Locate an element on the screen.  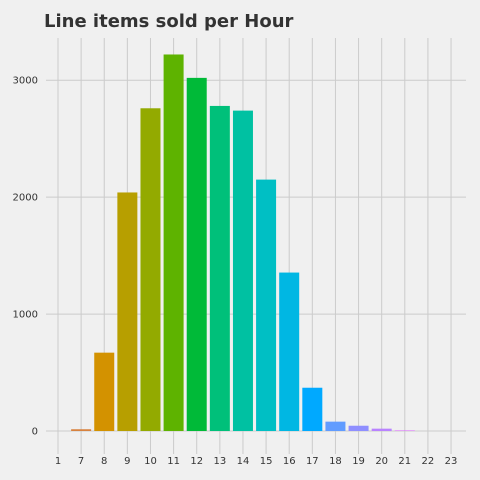
x-tick-label: 13 is located at coordinates (219, 461).